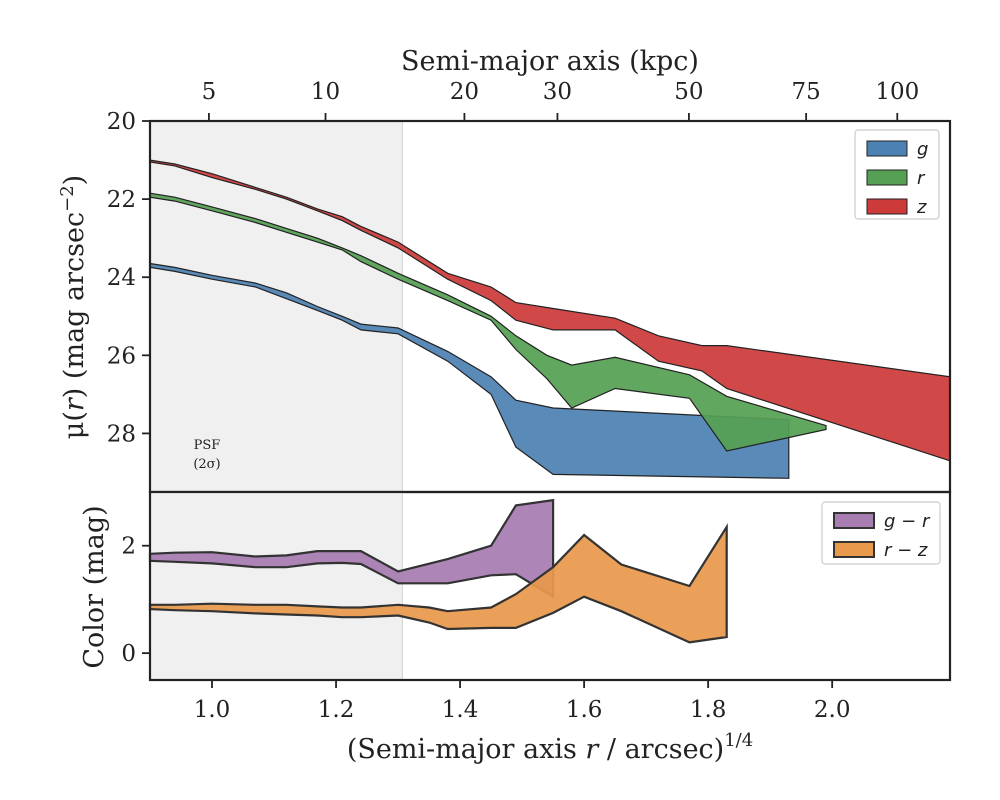  I want to click on xlabel-part-r: r, so click(592, 749).